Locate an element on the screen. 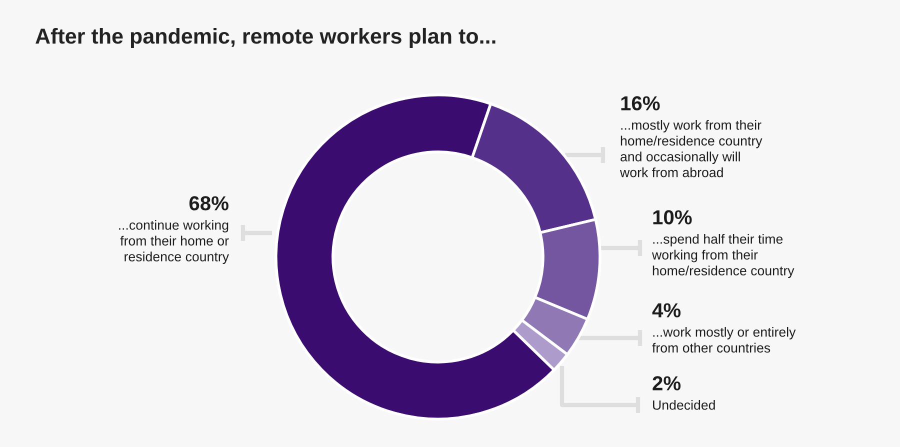 This screenshot has width=900, height=447. data-label: 4% is located at coordinates (666, 310).